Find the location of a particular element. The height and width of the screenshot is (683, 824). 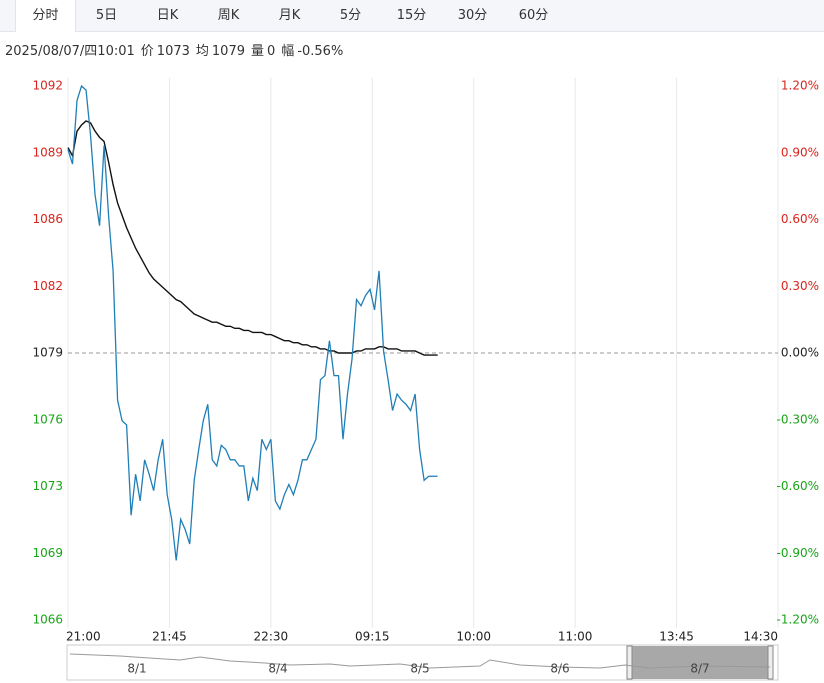

y2-tick-label: 0.90% is located at coordinates (800, 152).